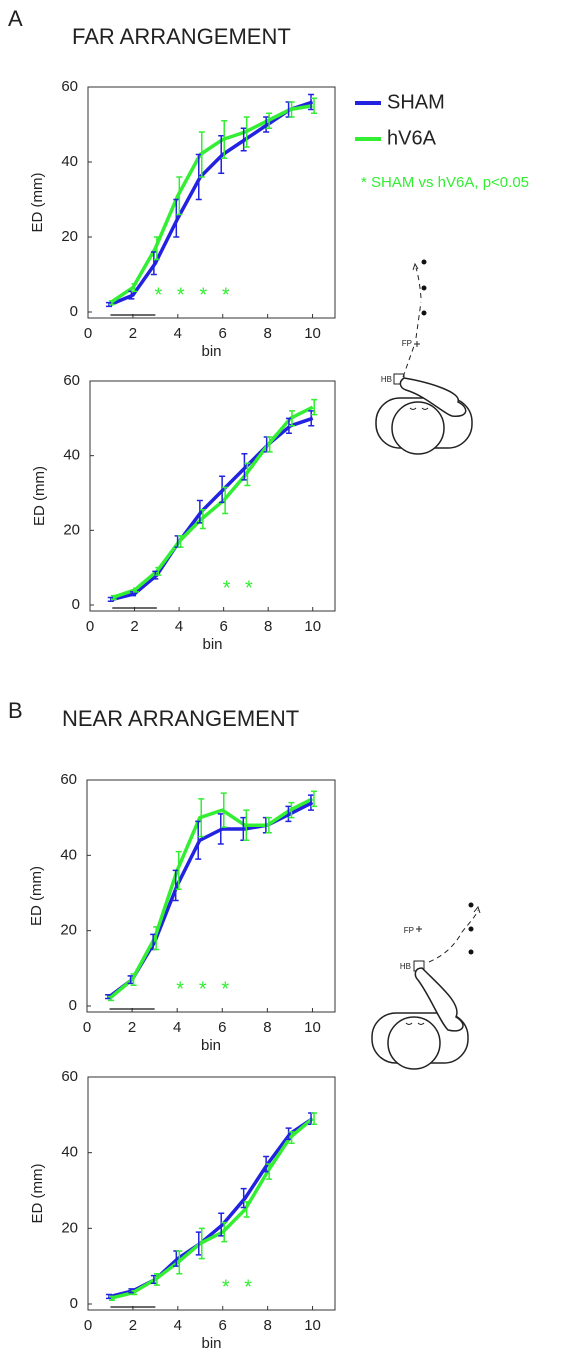  I want to click on legend-label: SHAM, so click(416, 102).